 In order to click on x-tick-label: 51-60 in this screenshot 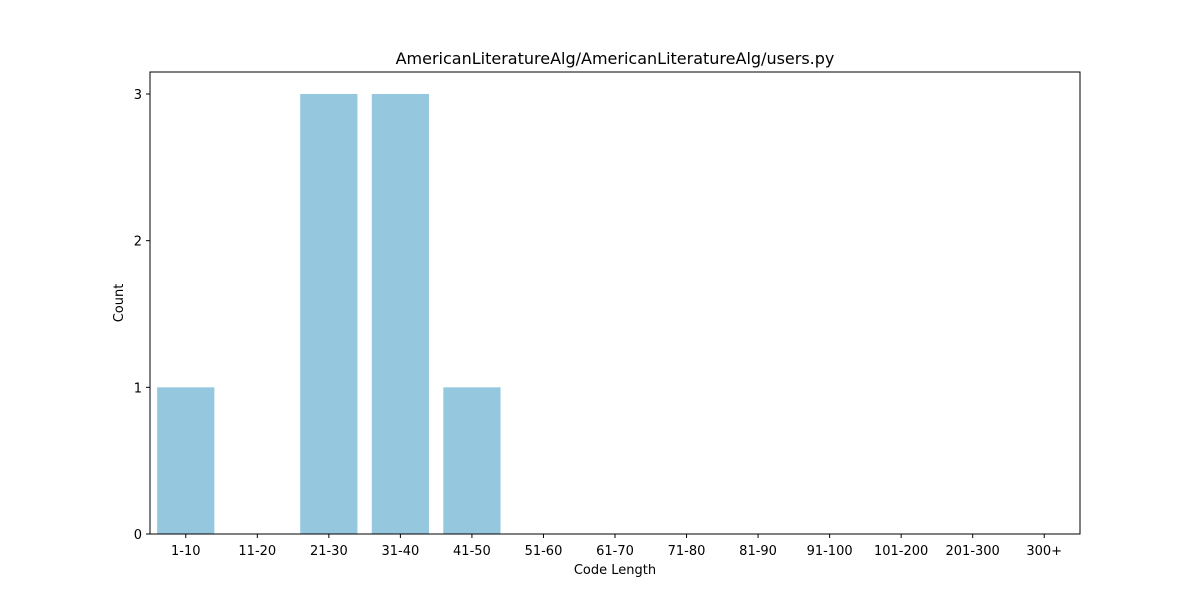, I will do `click(544, 551)`.